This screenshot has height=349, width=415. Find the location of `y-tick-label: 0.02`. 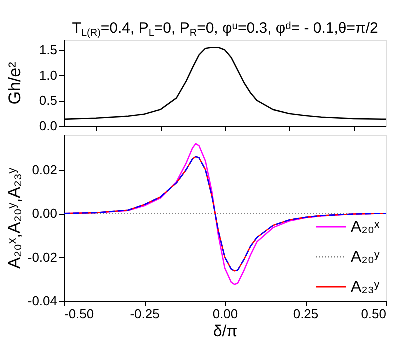

y-tick-label: 0.02 is located at coordinates (45, 170).